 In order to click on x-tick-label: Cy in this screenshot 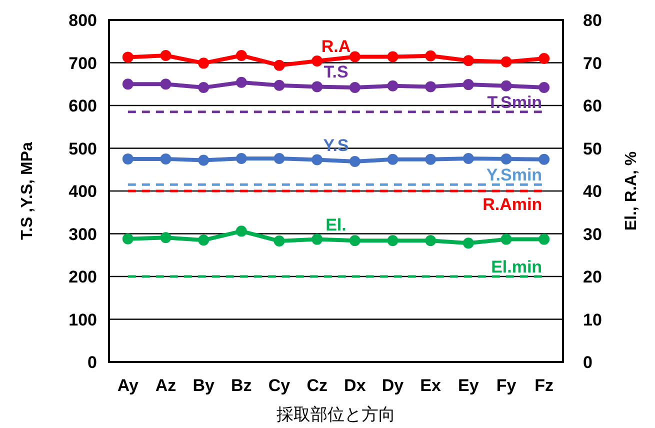, I will do `click(279, 385)`.